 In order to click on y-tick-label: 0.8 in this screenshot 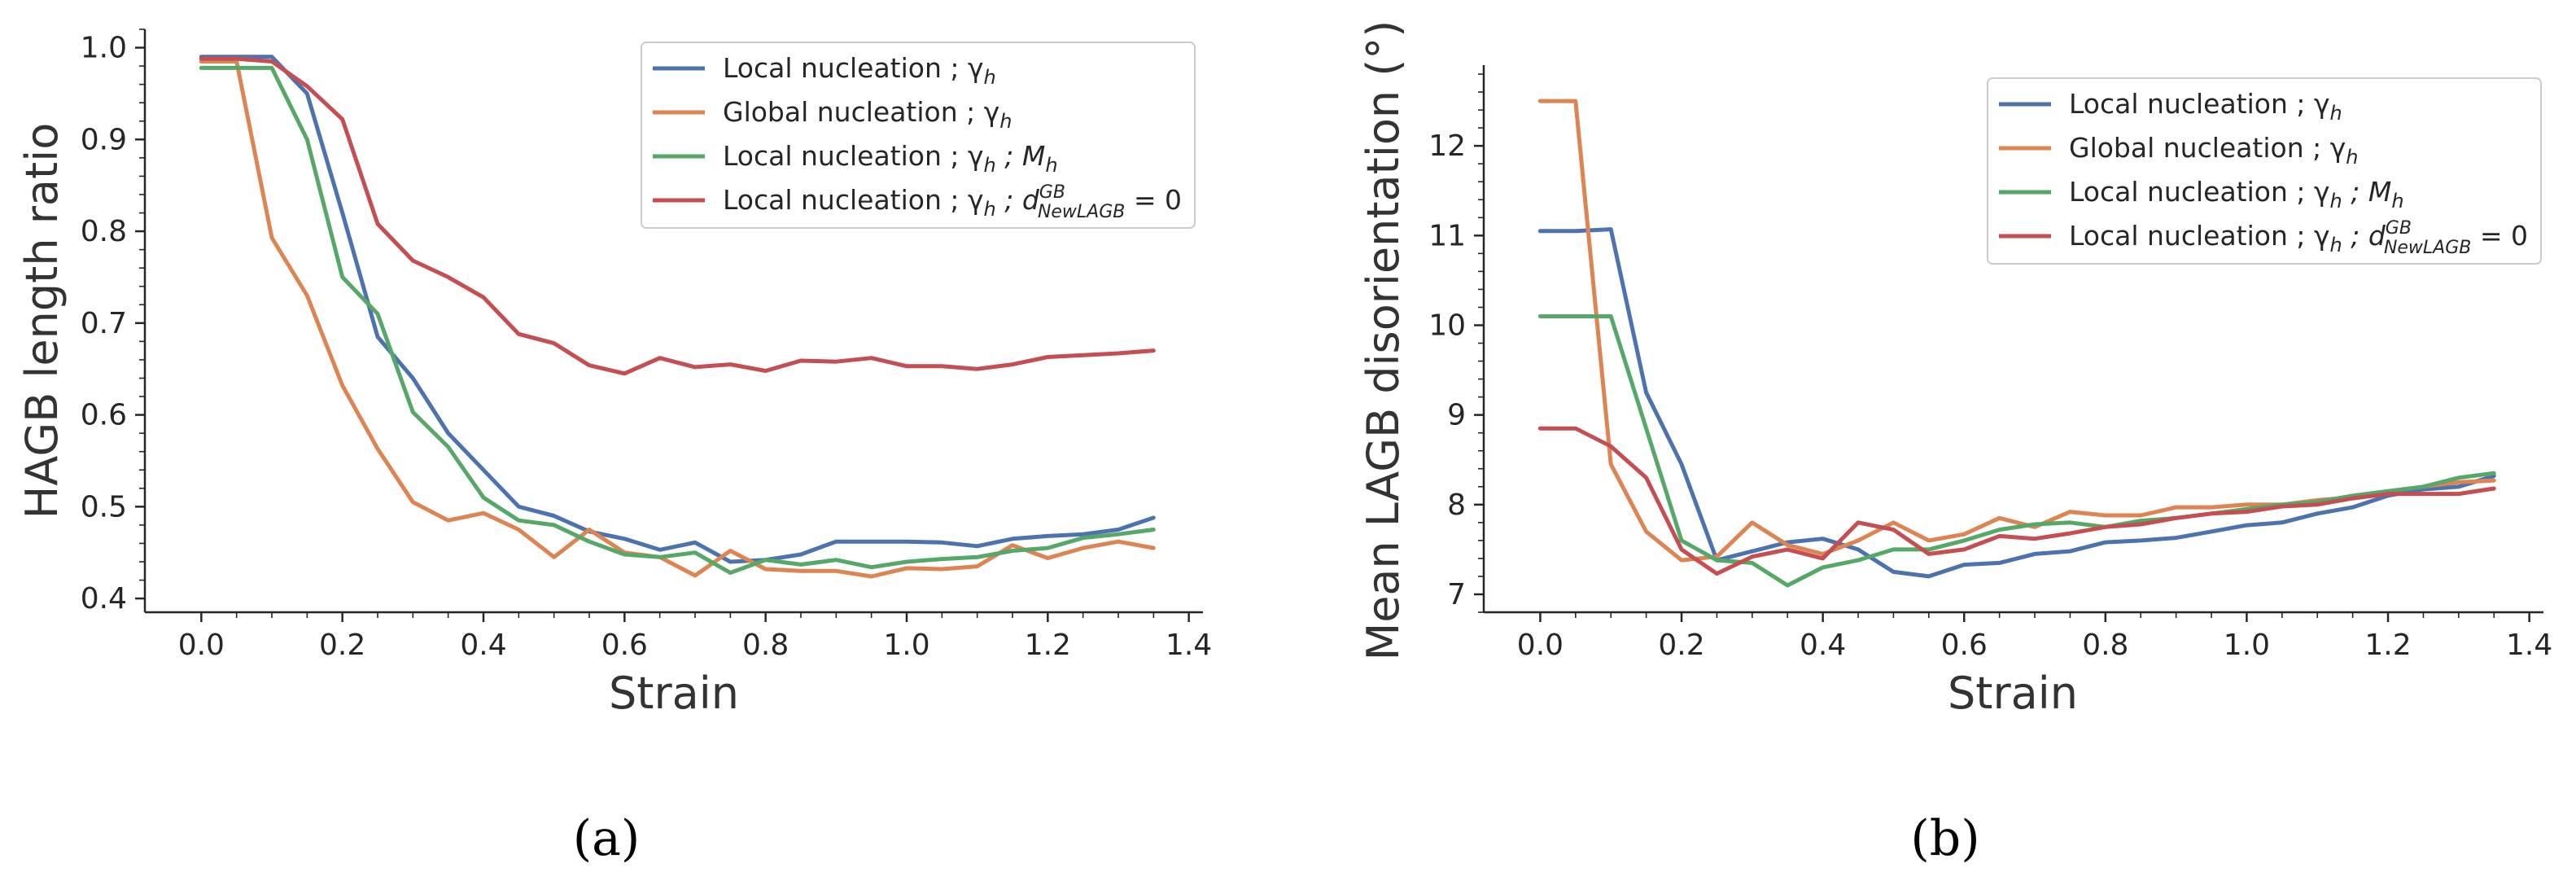, I will do `click(104, 232)`.